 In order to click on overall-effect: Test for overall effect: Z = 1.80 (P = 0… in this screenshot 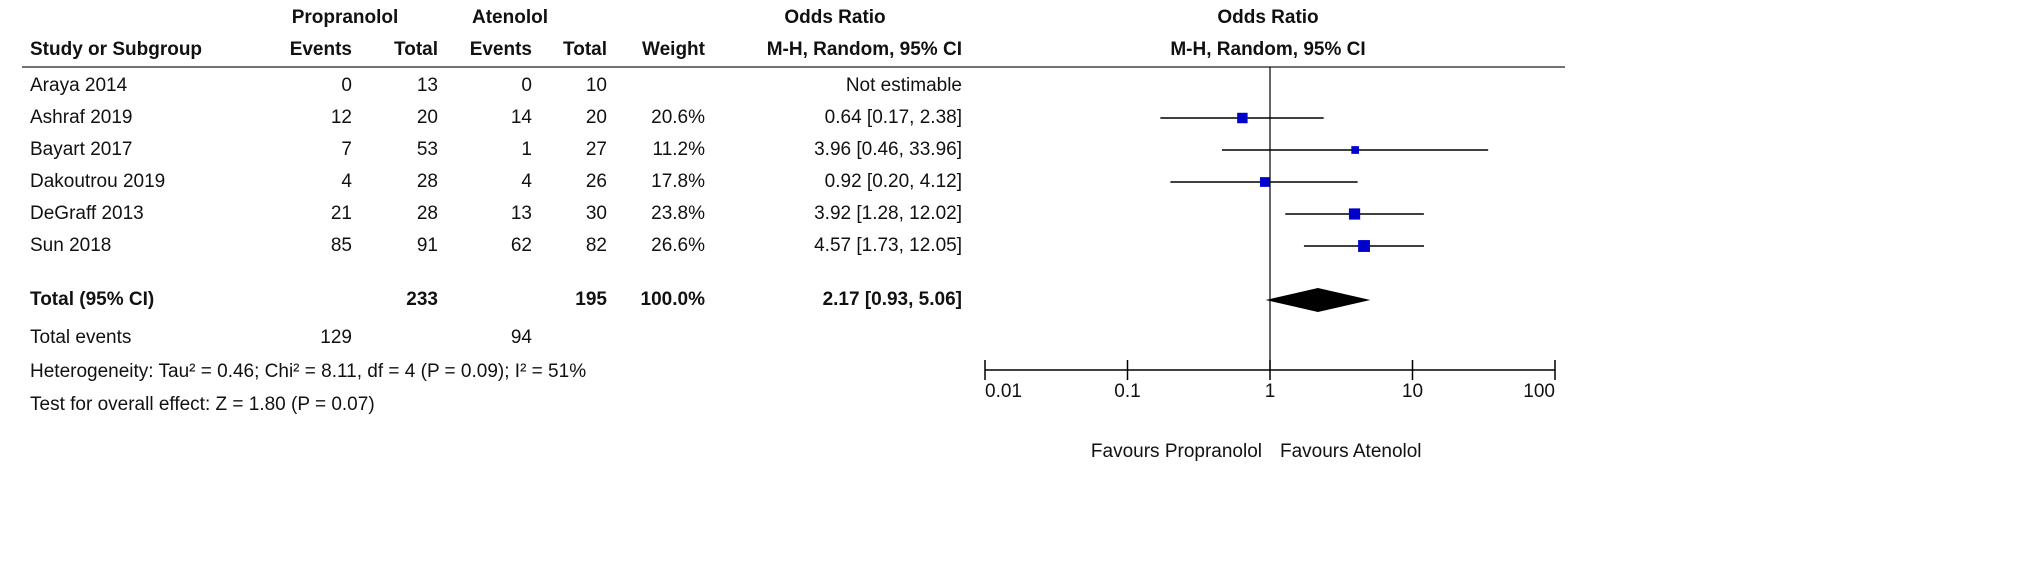, I will do `click(202, 404)`.